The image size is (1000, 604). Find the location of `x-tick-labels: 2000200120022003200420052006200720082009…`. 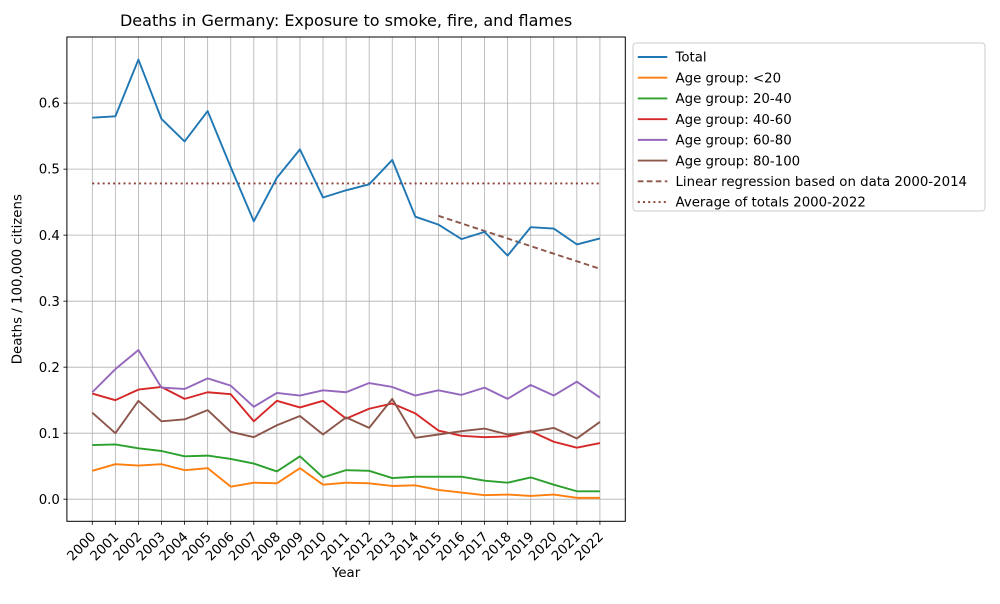

x-tick-labels: 2000200120022003200420052006200720082009… is located at coordinates (336, 547).